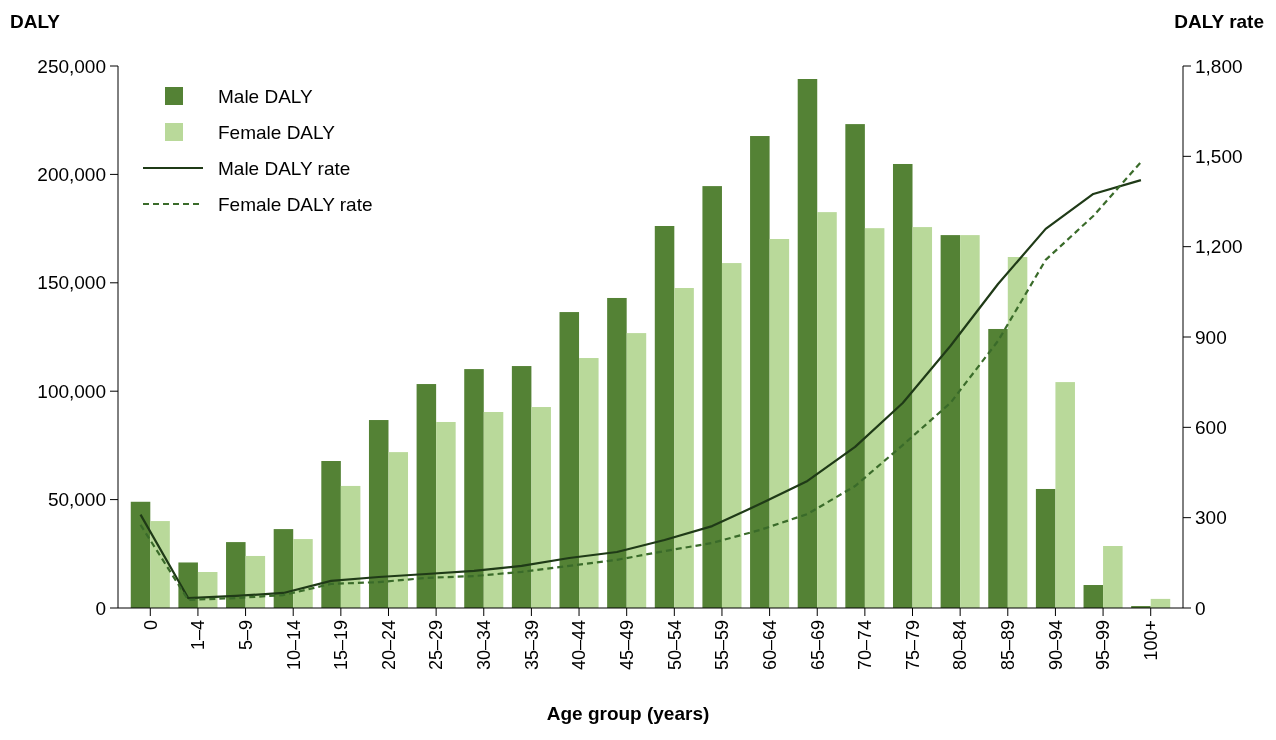 Image resolution: width=1276 pixels, height=740 pixels. What do you see at coordinates (1219, 247) in the screenshot?
I see `y2-tick-label: 1,200` at bounding box center [1219, 247].